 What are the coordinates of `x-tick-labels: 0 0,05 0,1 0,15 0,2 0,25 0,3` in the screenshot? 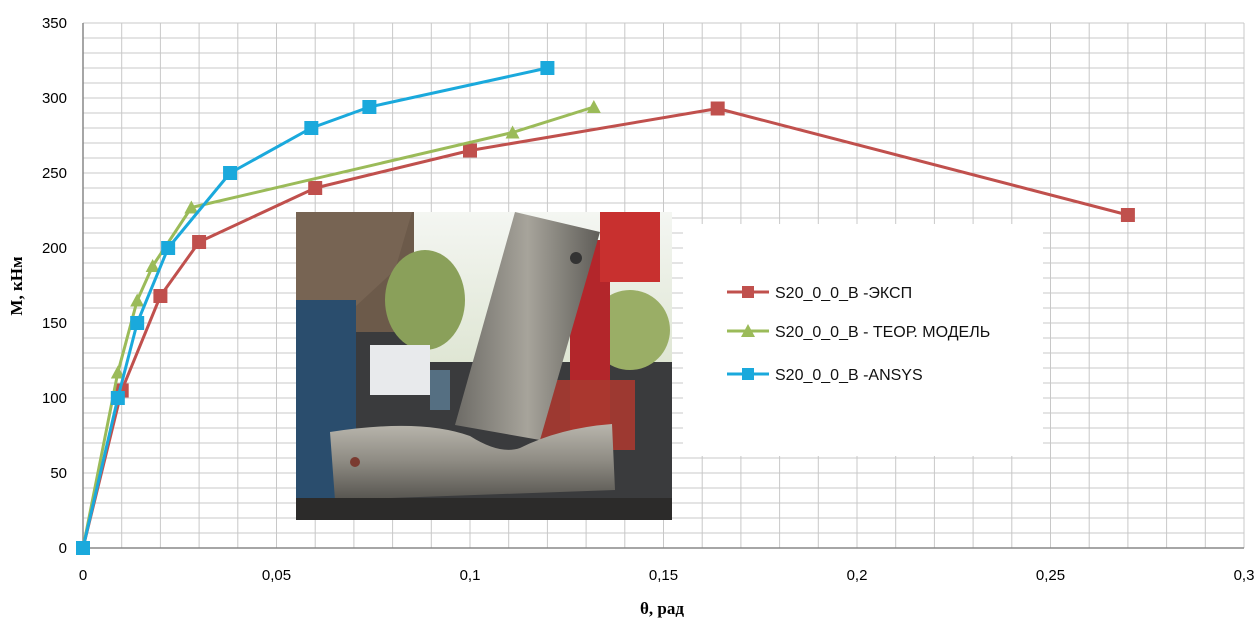 It's located at (667, 575).